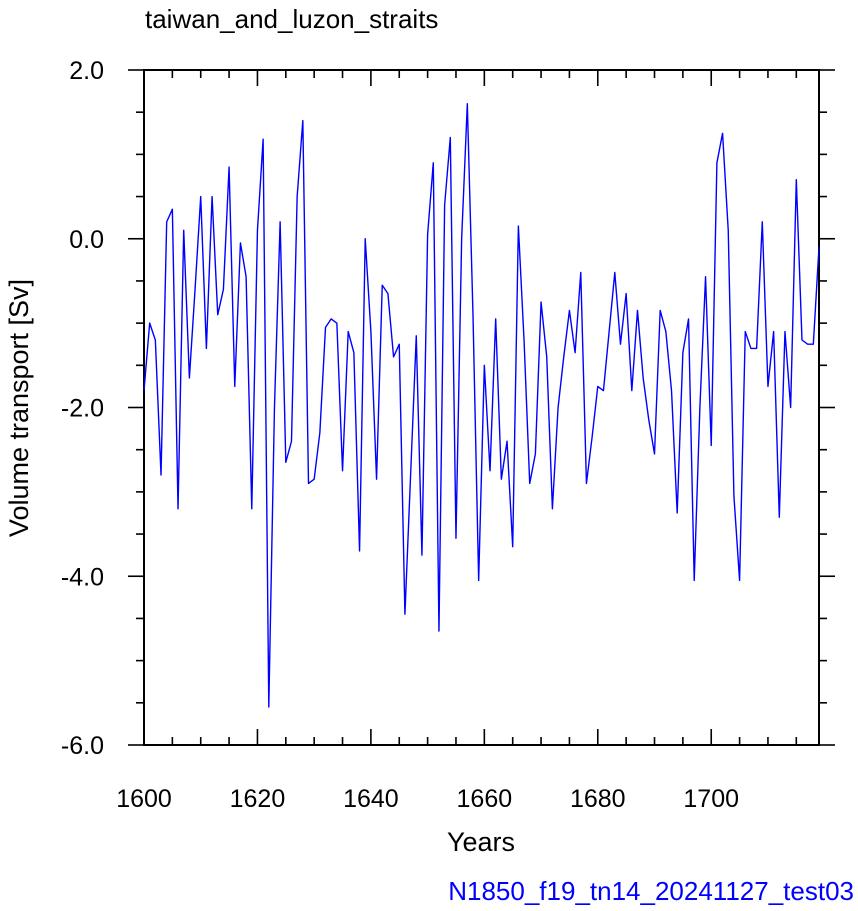 This screenshot has height=911, width=858. I want to click on y-tick-label: -6.0, so click(82, 746).